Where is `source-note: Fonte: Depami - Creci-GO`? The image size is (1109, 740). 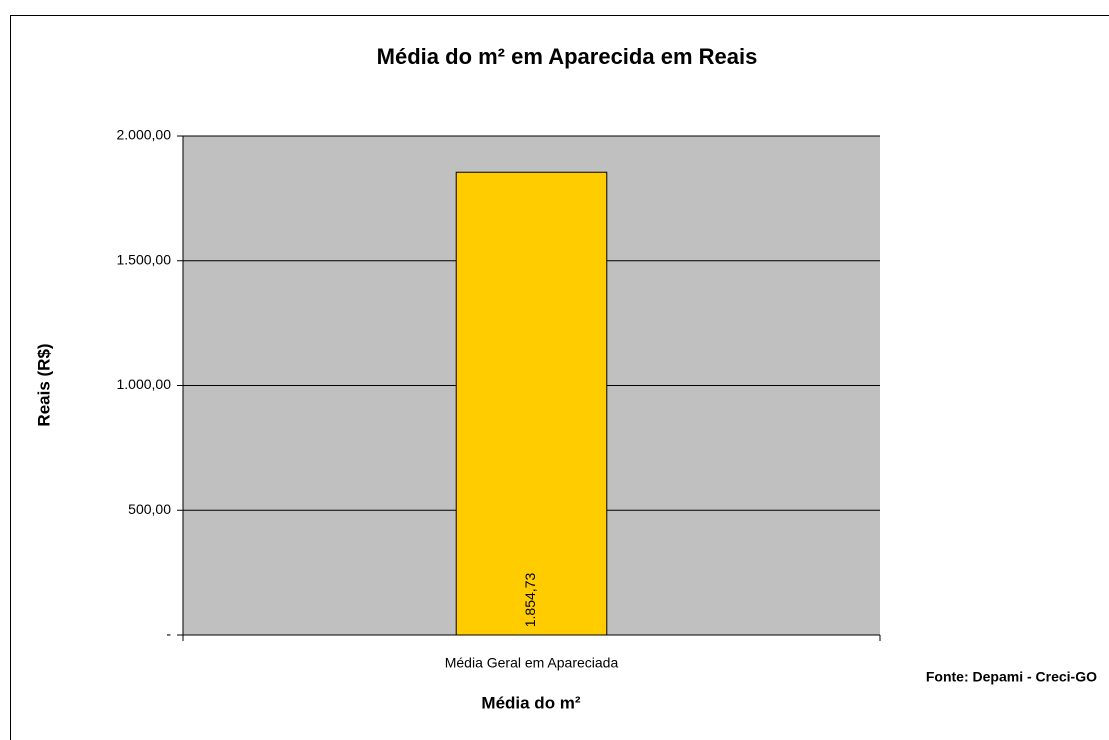
source-note: Fonte: Depami - Creci-GO is located at coordinates (1011, 677).